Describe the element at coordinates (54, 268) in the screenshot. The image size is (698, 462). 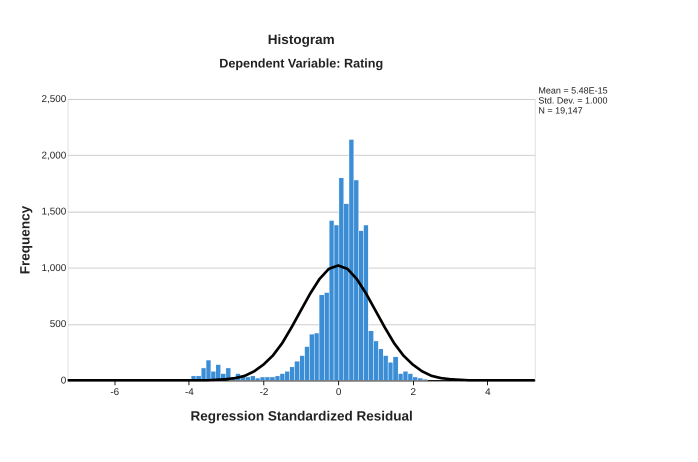
I see `y-tick-label: 1,000` at that location.